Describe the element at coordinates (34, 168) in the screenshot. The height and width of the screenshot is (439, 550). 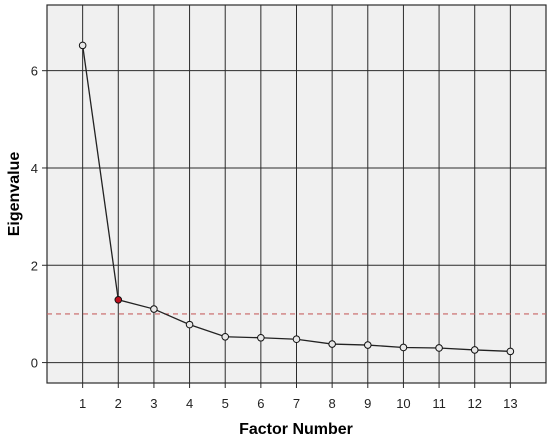
I see `y-tick-label: 4` at that location.